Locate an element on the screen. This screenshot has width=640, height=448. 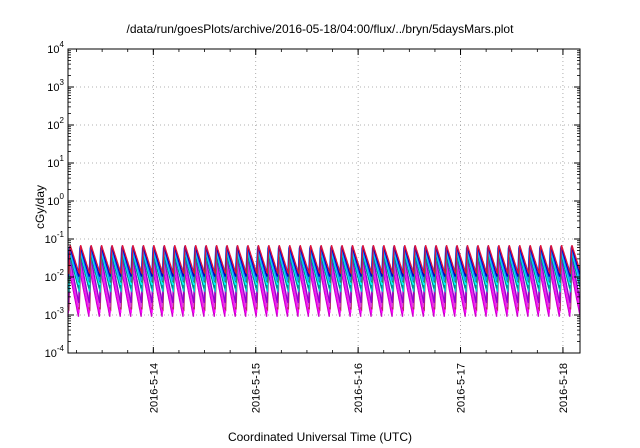
y-tick-label: 10⁻⁴ is located at coordinates (55, 352).